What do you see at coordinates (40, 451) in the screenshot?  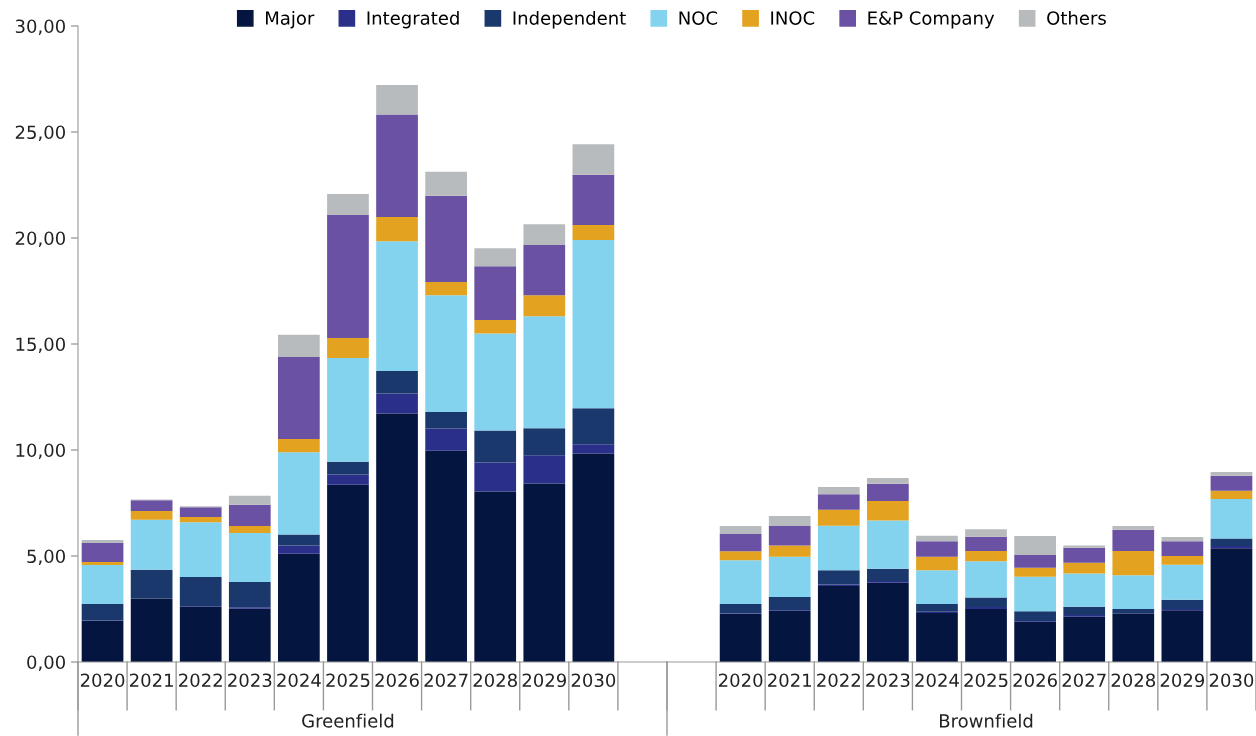 I see `y-tick-label: 10,00` at bounding box center [40, 451].